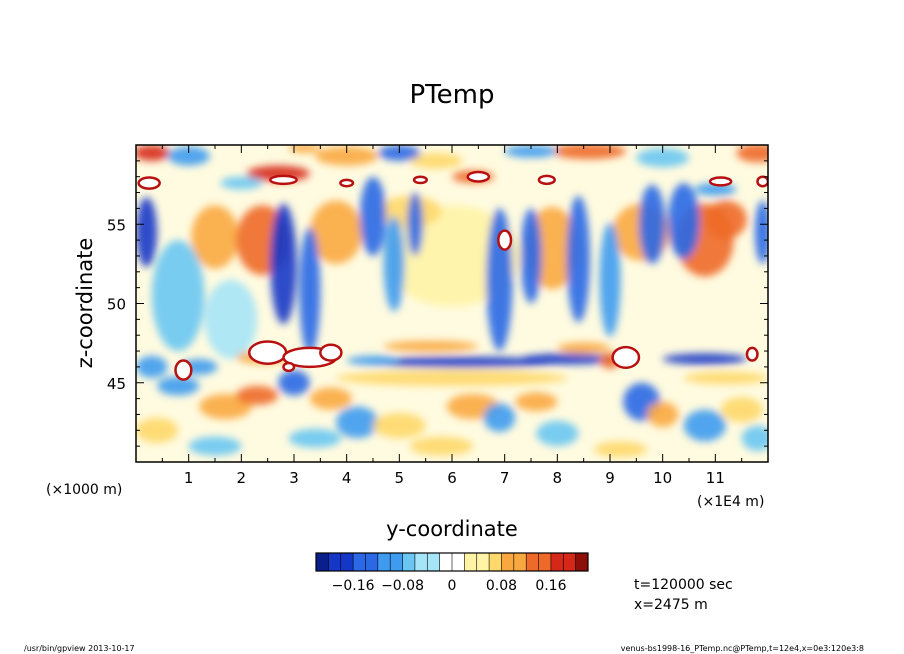 The image size is (904, 654). I want to click on x-position-annotation: x=2475 m, so click(671, 605).